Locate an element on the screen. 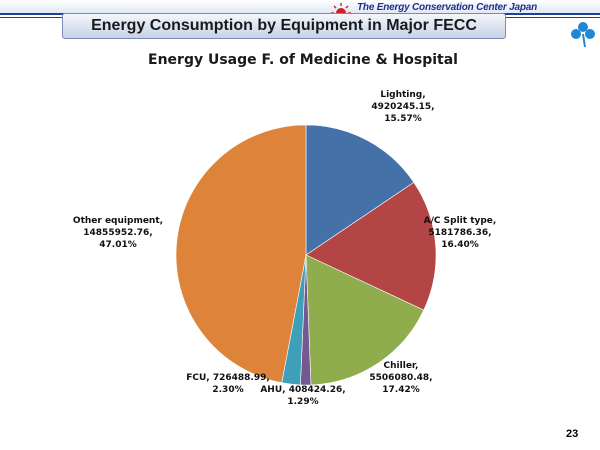 This screenshot has width=600, height=450. pie-slice-lighting is located at coordinates (360, 190).